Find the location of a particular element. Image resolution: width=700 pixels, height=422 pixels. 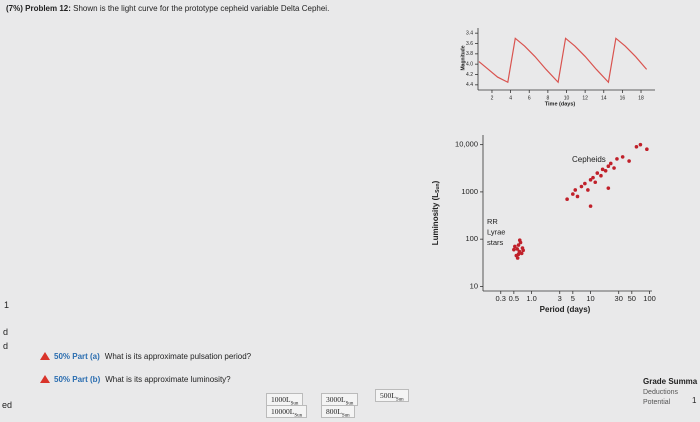

answer-text: 3000L is located at coordinates (336, 399).